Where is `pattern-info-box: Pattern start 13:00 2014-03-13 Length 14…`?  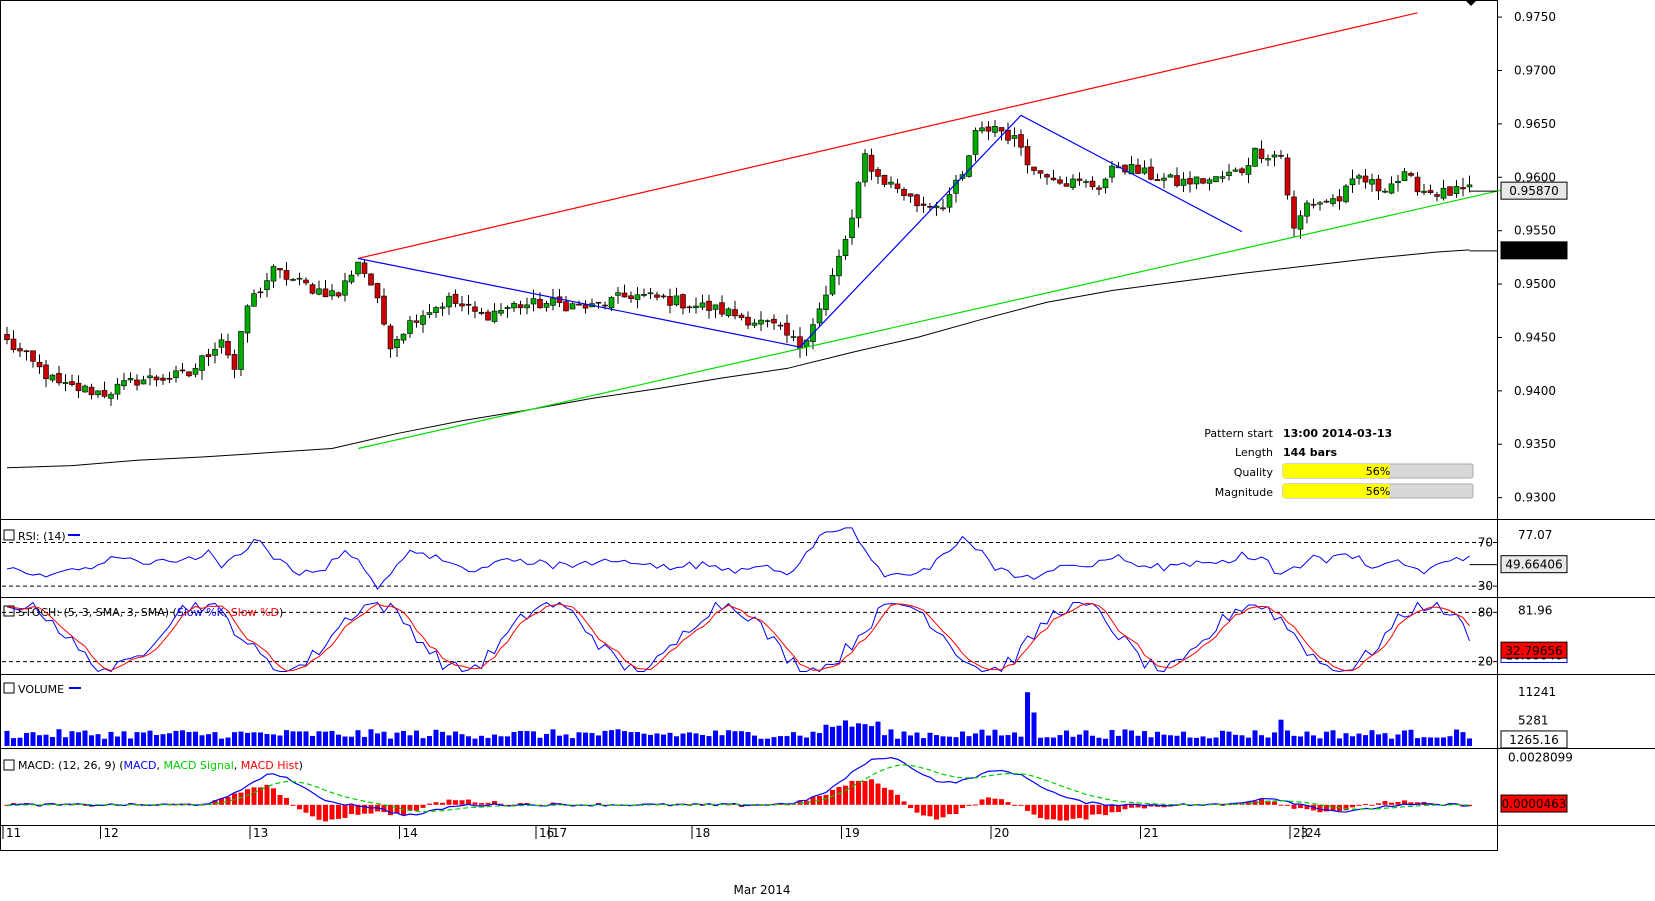 pattern-info-box: Pattern start 13:00 2014-03-13 Length 14… is located at coordinates (1339, 463).